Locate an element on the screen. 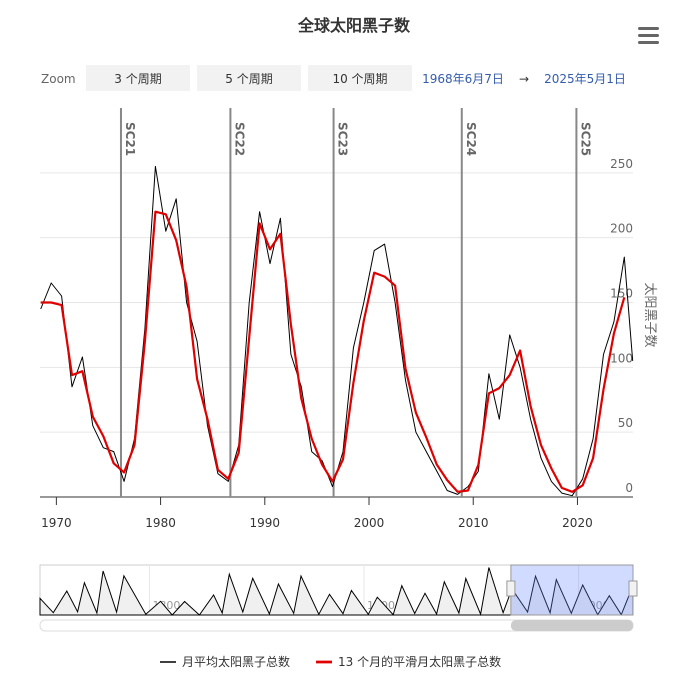  x-tick-label: 2020 is located at coordinates (577, 523).